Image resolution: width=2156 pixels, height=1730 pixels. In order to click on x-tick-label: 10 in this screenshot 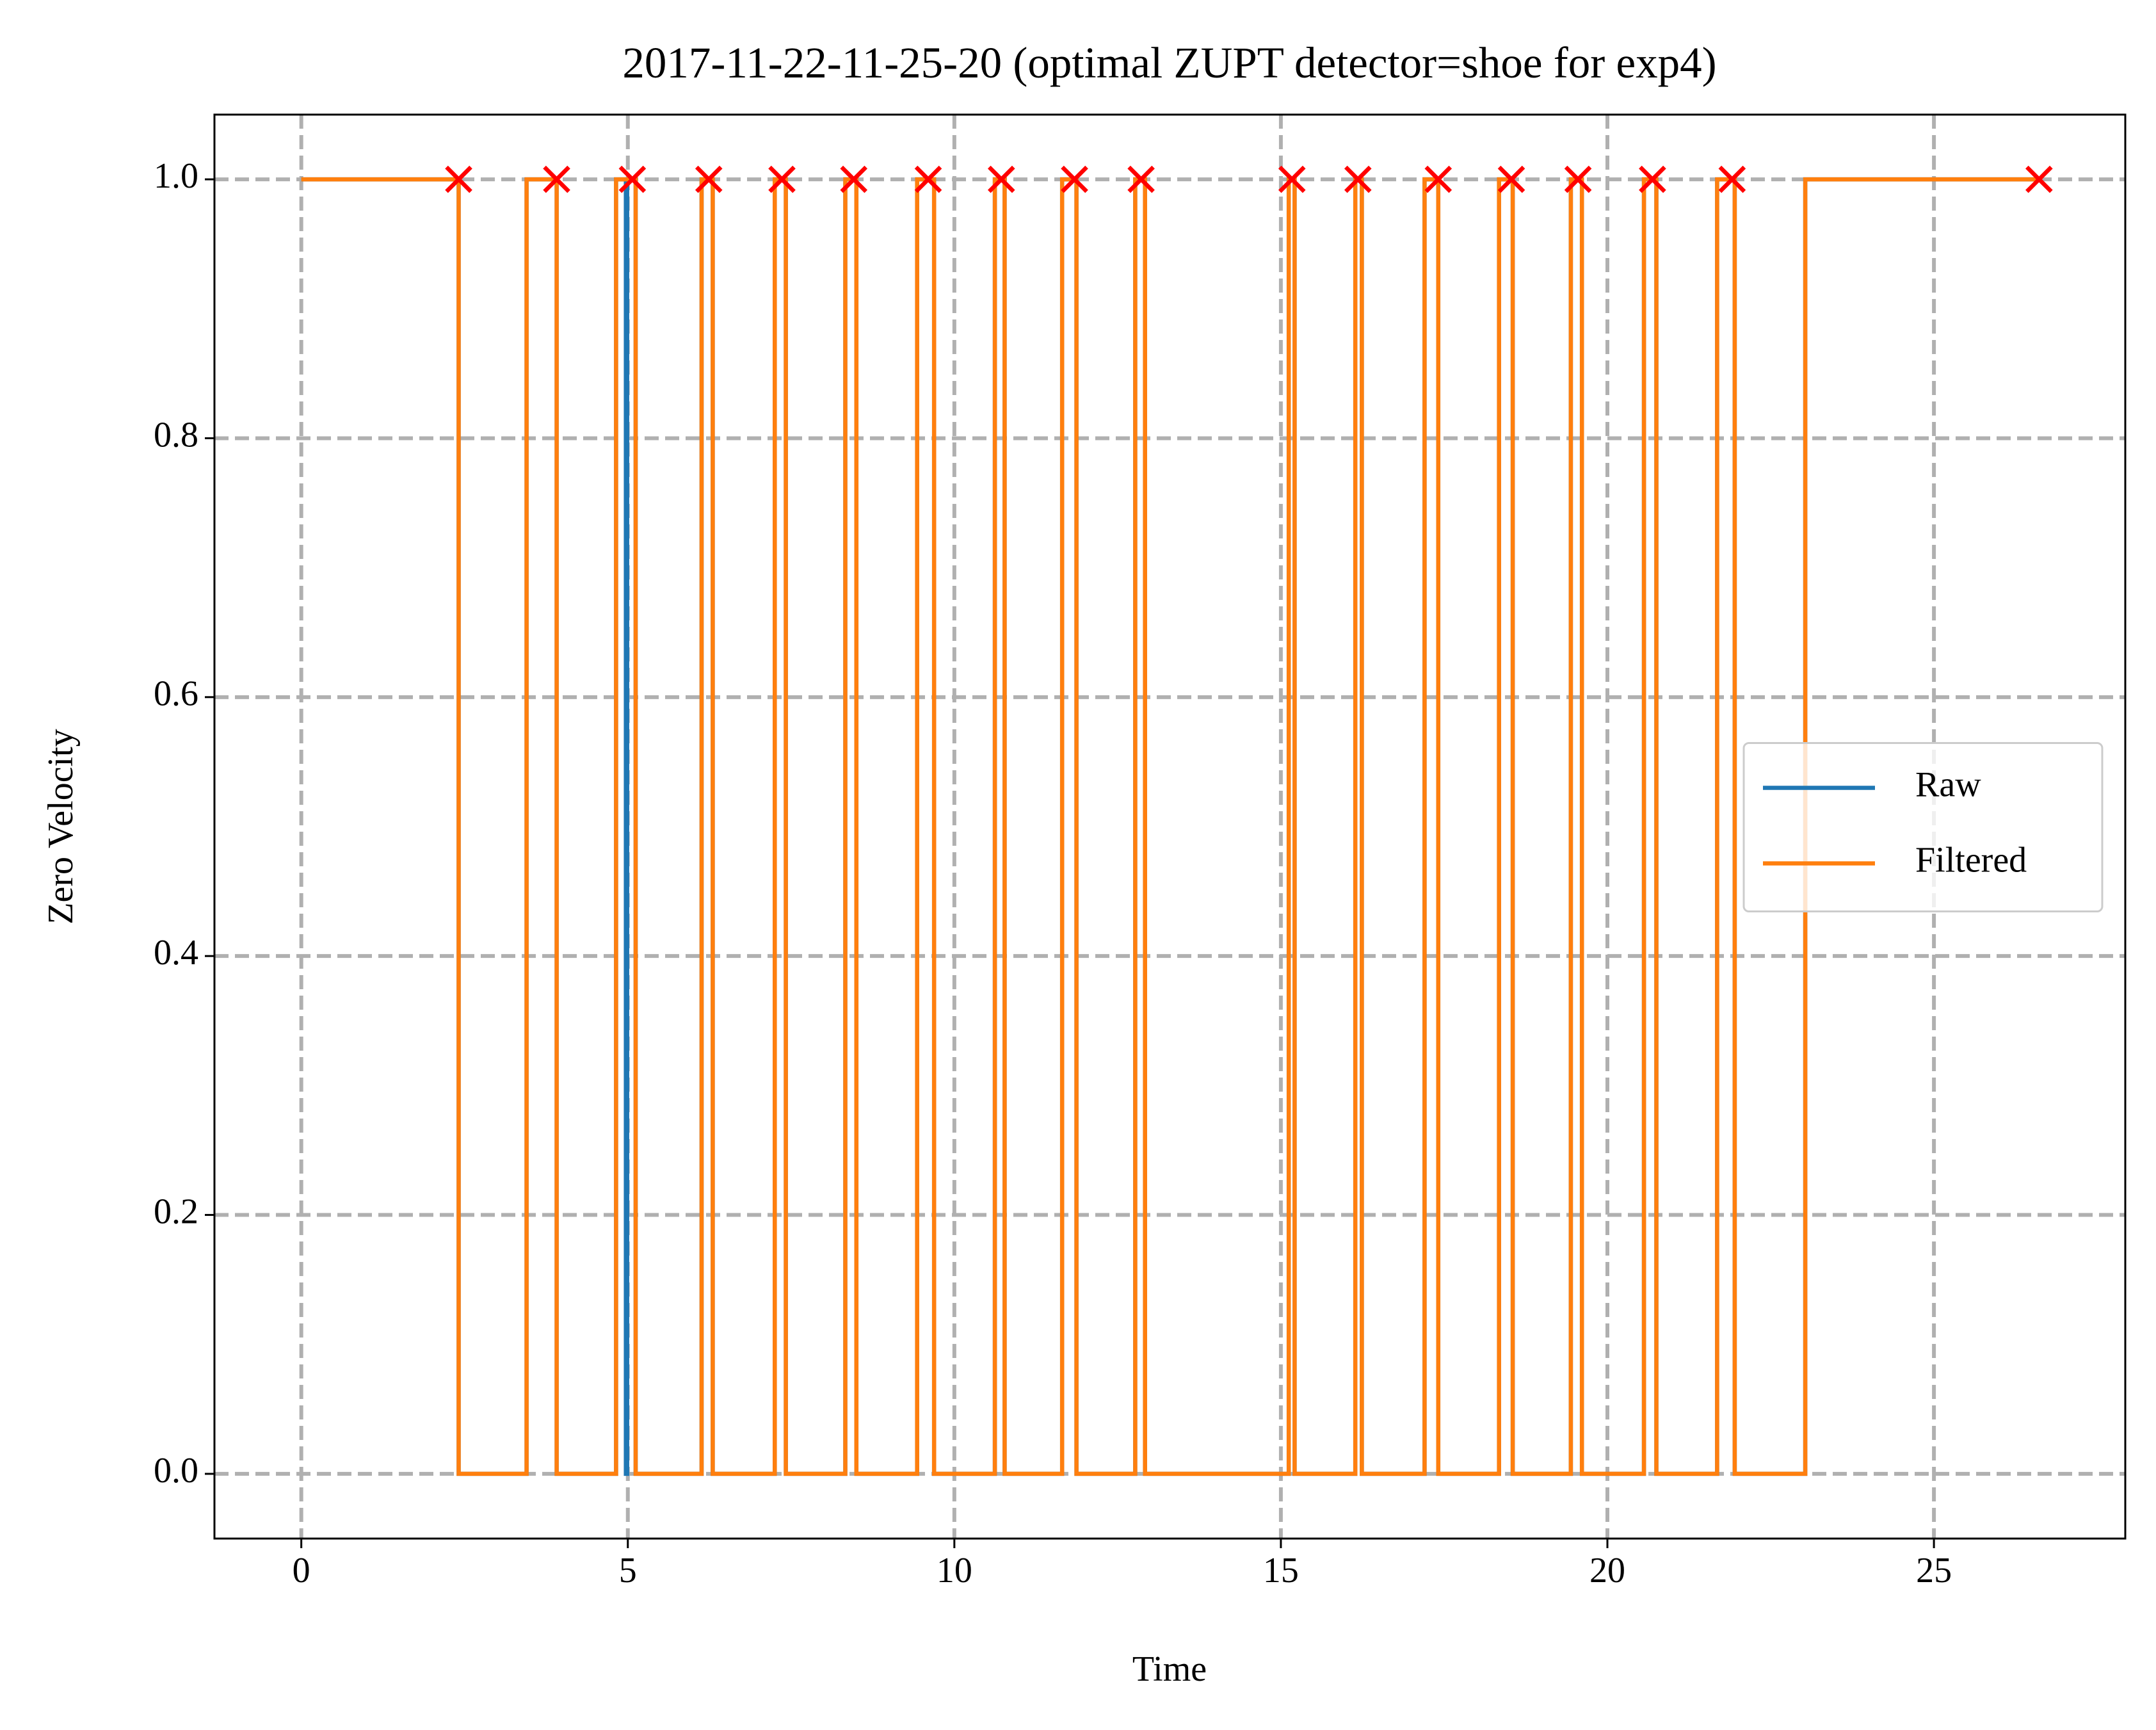, I will do `click(954, 1570)`.